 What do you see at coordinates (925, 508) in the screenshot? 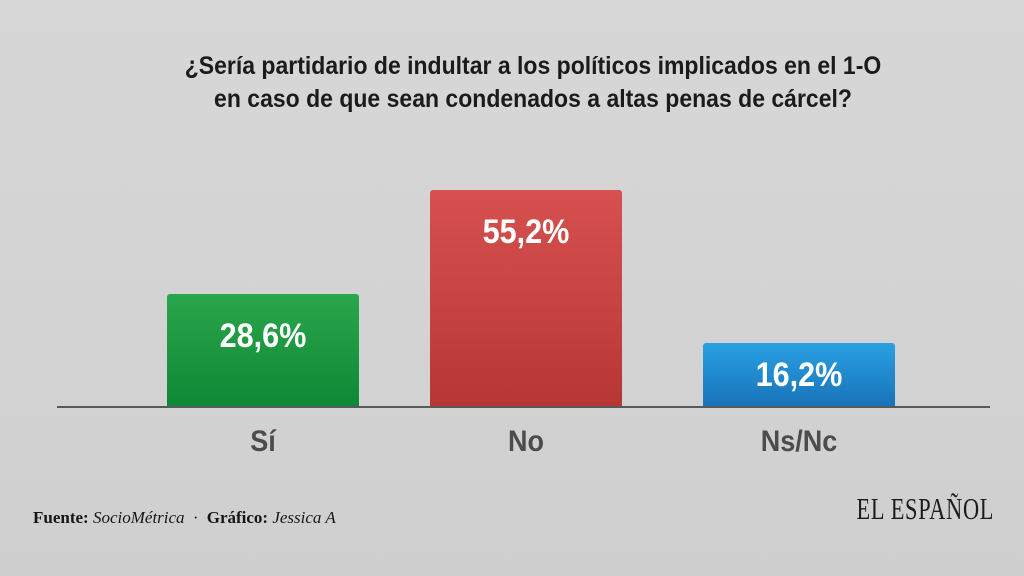
I see `el-espanol-logo: EL ESPAÑOL` at bounding box center [925, 508].